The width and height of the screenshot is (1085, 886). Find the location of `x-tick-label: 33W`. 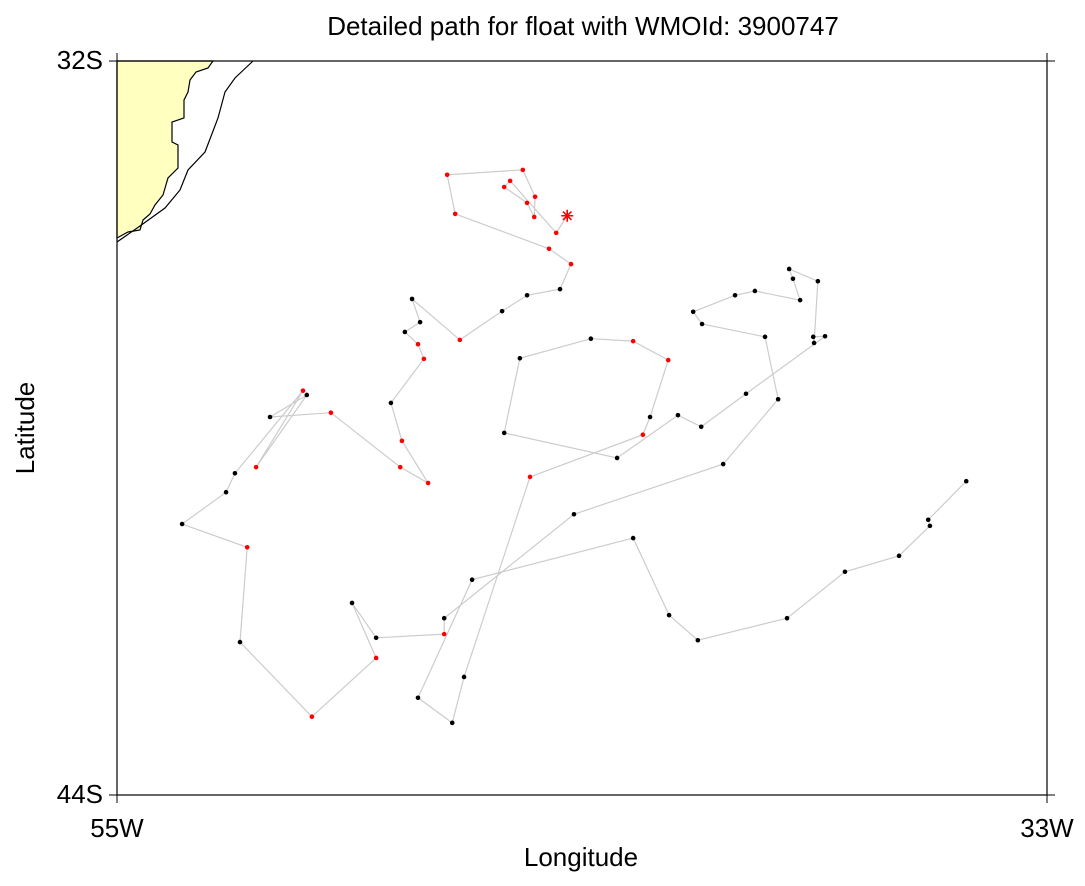

x-tick-label: 33W is located at coordinates (1047, 828).